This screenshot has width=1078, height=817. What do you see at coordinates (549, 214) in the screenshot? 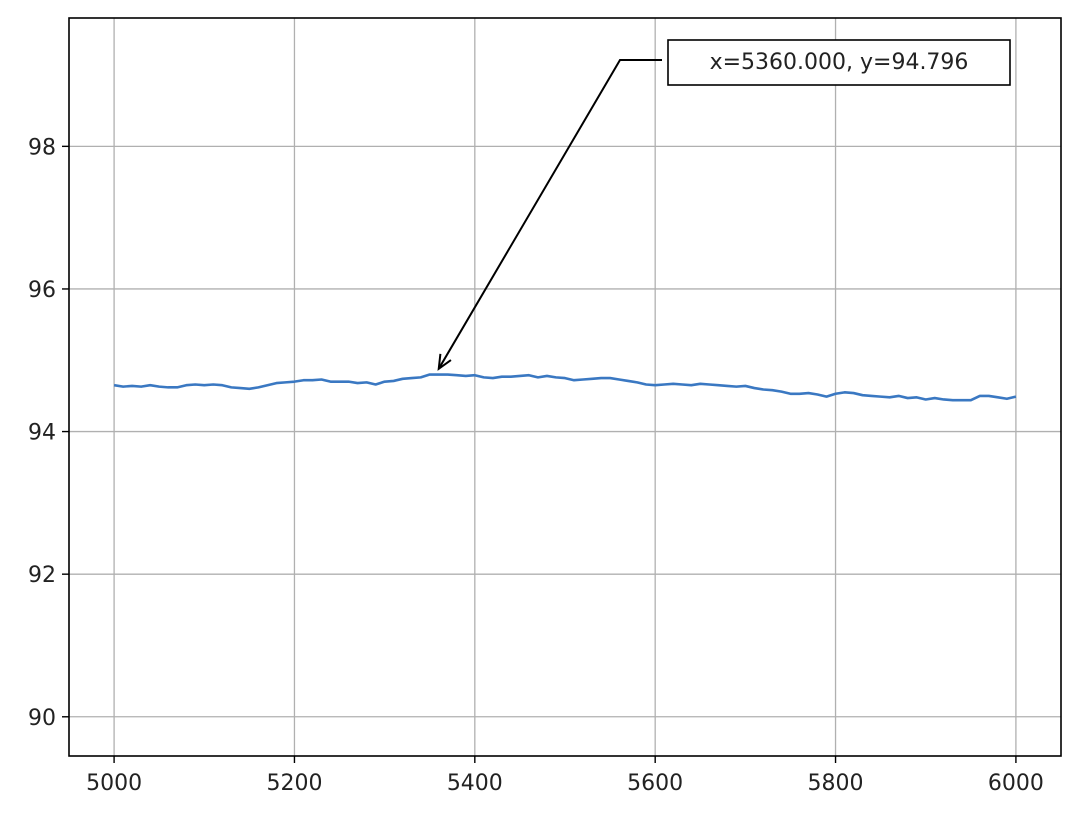
I see `annotation-arrow-line` at bounding box center [549, 214].